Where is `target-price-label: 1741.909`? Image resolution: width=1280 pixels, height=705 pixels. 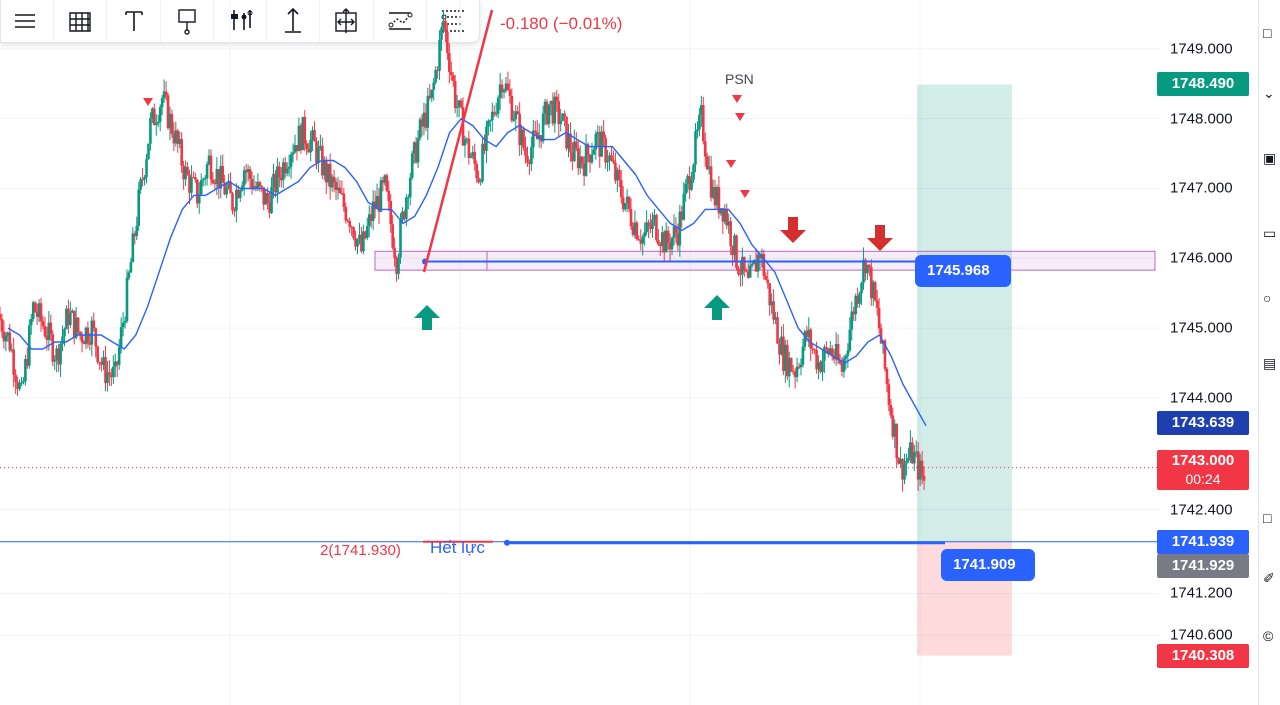 target-price-label: 1741.909 is located at coordinates (988, 565).